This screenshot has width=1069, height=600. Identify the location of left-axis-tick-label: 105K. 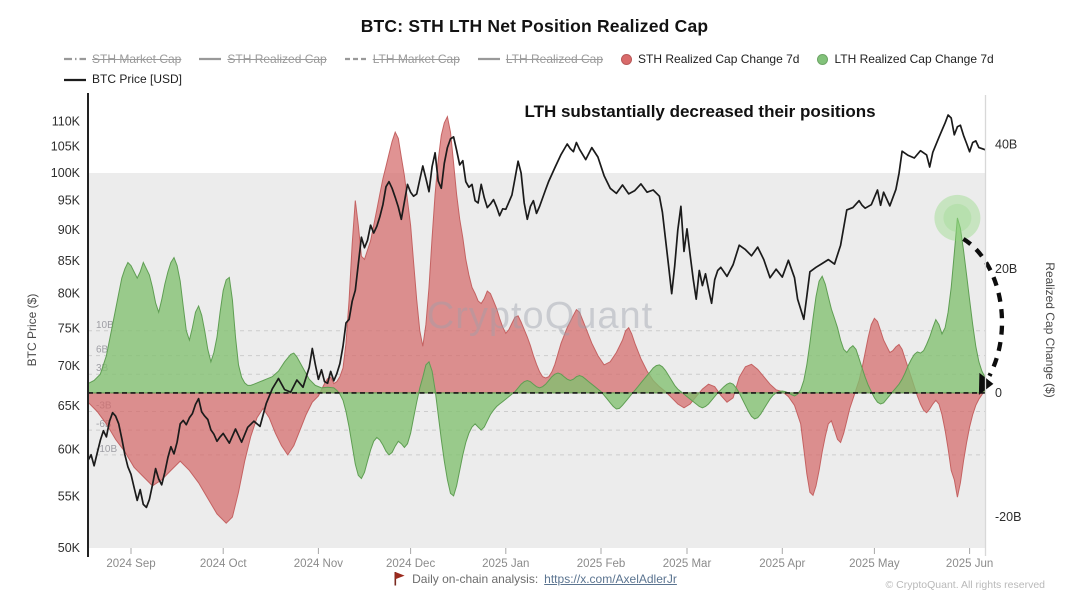
(66, 147).